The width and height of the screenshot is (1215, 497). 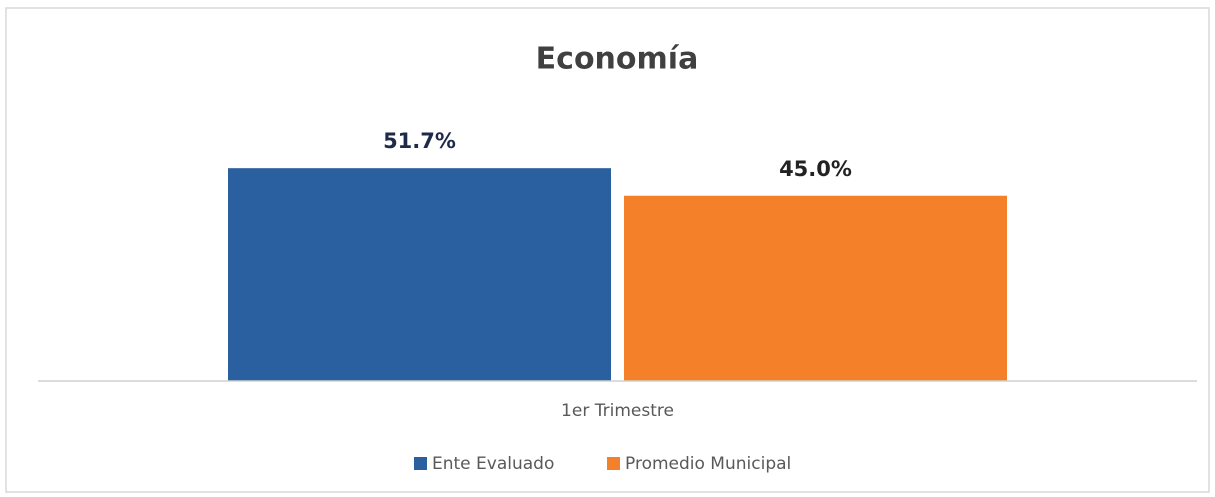 I want to click on chart-title: Economía, so click(x=617, y=59).